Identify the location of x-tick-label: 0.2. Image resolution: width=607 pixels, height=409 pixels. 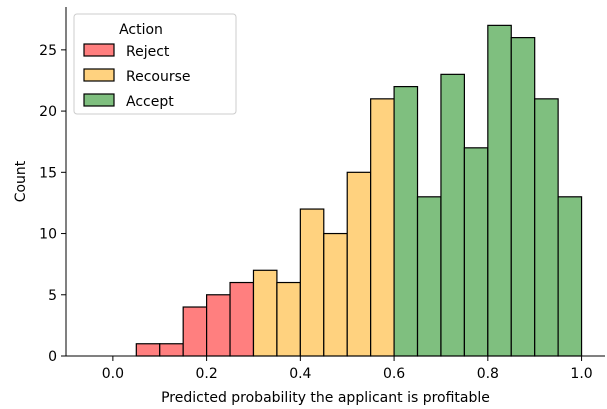
(206, 374).